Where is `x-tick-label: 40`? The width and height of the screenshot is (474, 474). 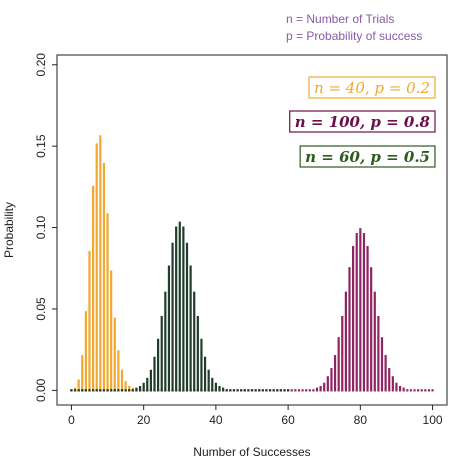
x-tick-label: 40 is located at coordinates (216, 420).